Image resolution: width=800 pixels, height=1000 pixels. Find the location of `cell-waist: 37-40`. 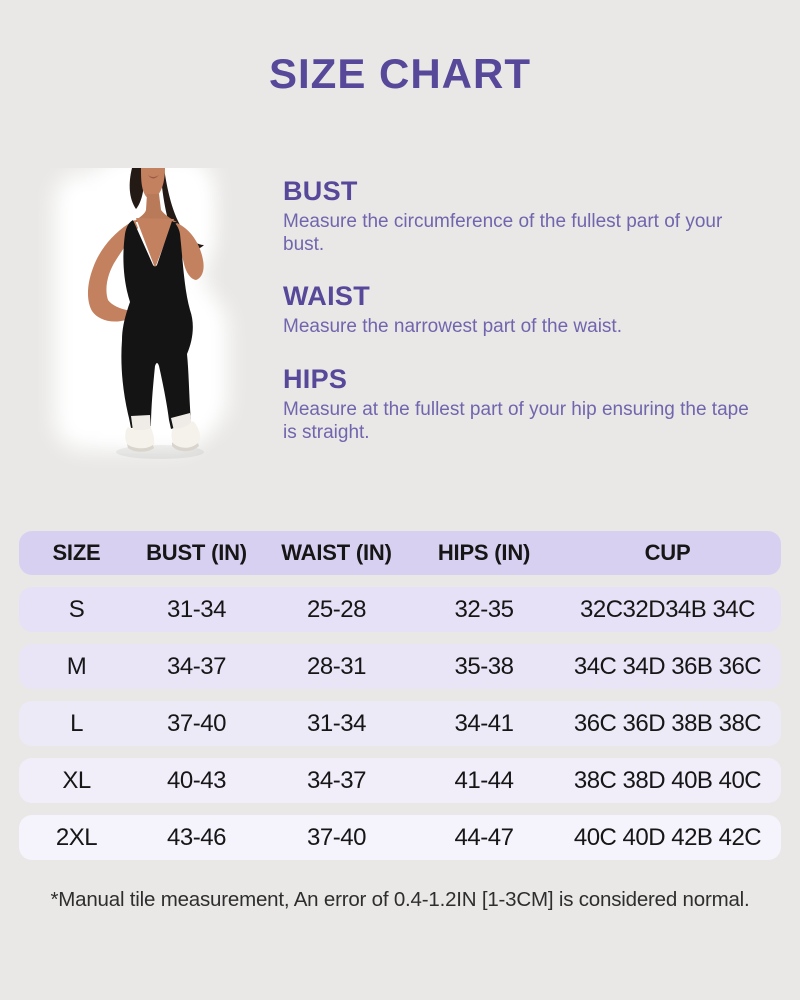

cell-waist: 37-40 is located at coordinates (336, 837).